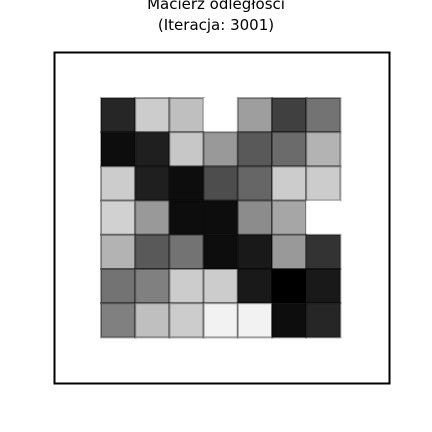  Describe the element at coordinates (220, 115) in the screenshot. I see `heatmap-cell-r0-c3` at that location.